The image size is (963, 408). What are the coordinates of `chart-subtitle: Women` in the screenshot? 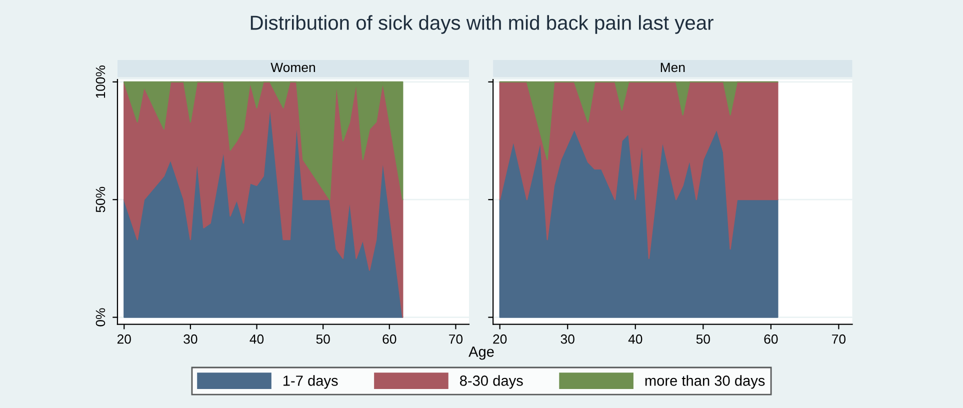 It's located at (292, 67).